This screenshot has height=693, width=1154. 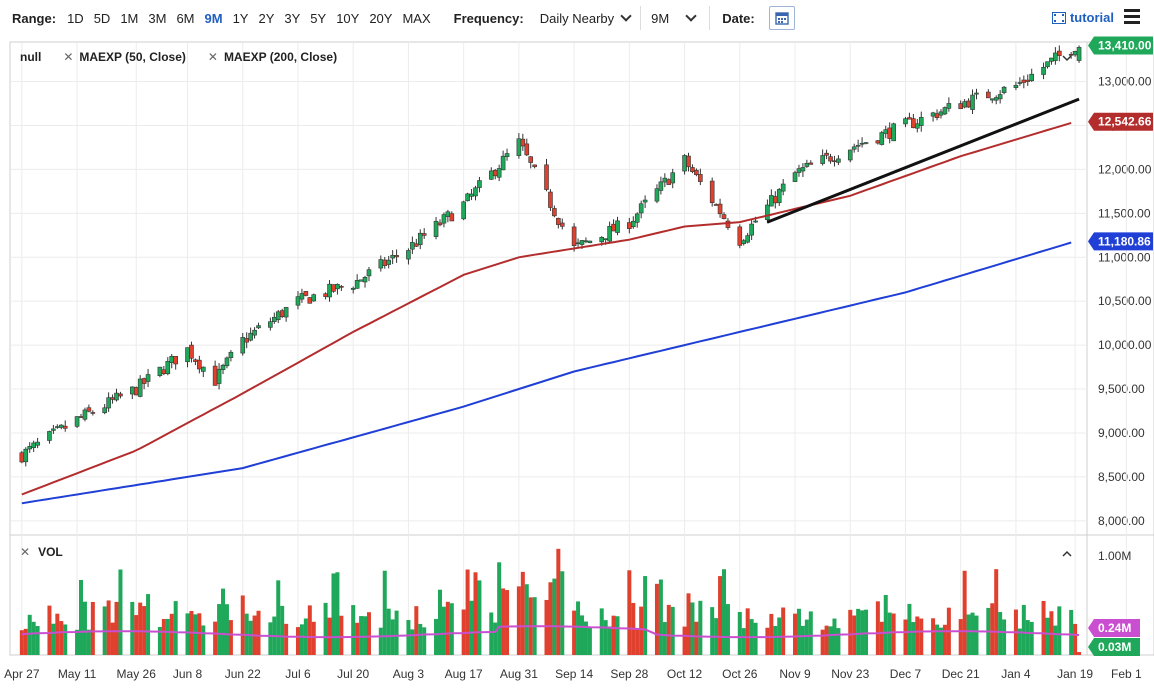 I want to click on y-tick-label: 10,500.00, so click(x=1125, y=301).